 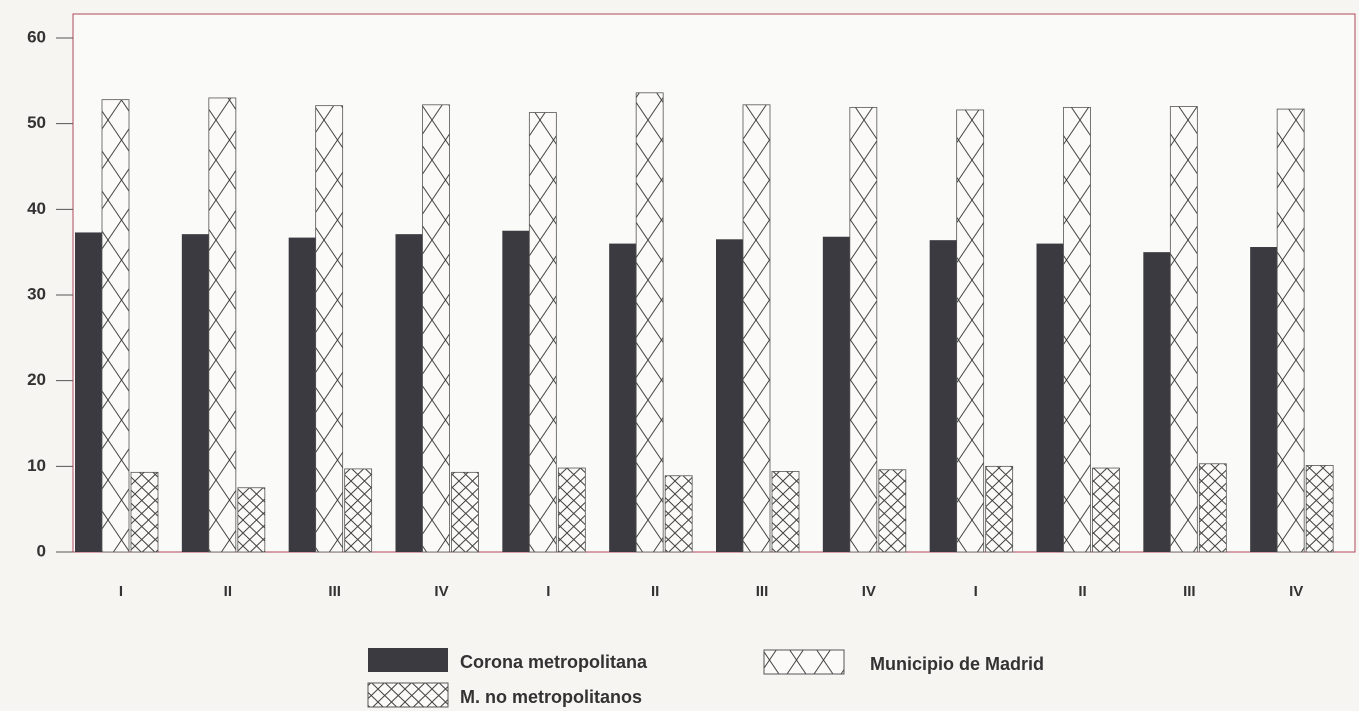 I want to click on y-tick-label: 40, so click(x=36, y=208).